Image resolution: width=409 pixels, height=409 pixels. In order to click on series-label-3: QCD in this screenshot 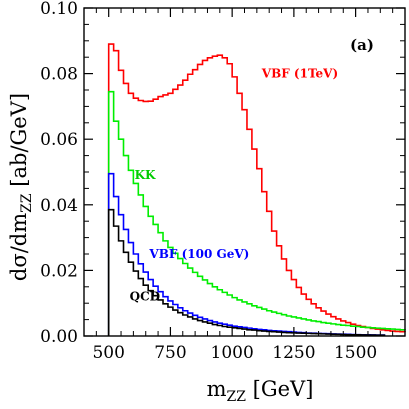, I will do `click(145, 297)`.